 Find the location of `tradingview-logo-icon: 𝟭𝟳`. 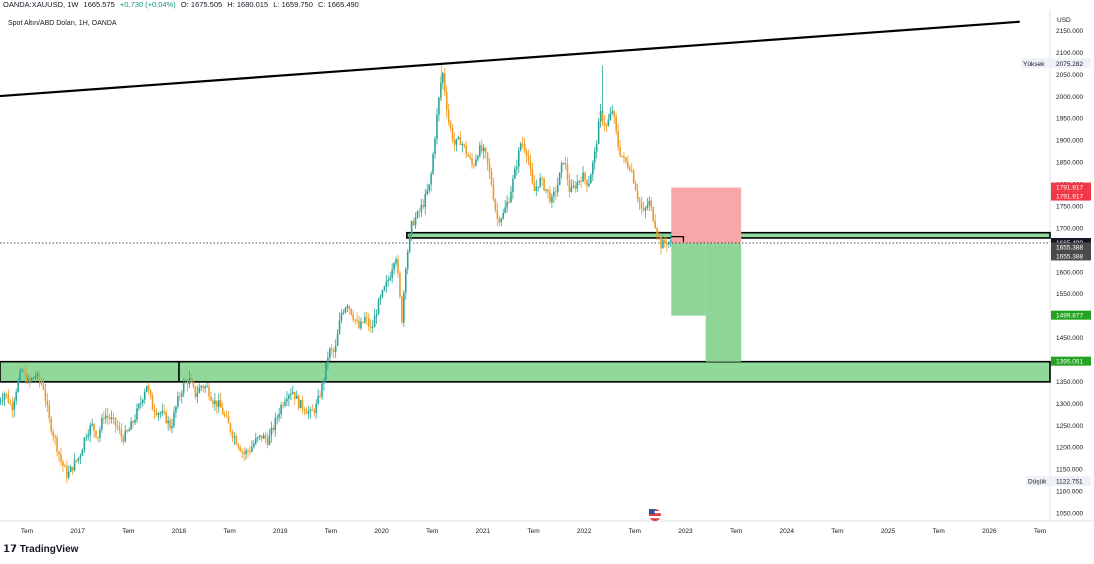

tradingview-logo-icon: 𝟭𝟳 is located at coordinates (11, 549).